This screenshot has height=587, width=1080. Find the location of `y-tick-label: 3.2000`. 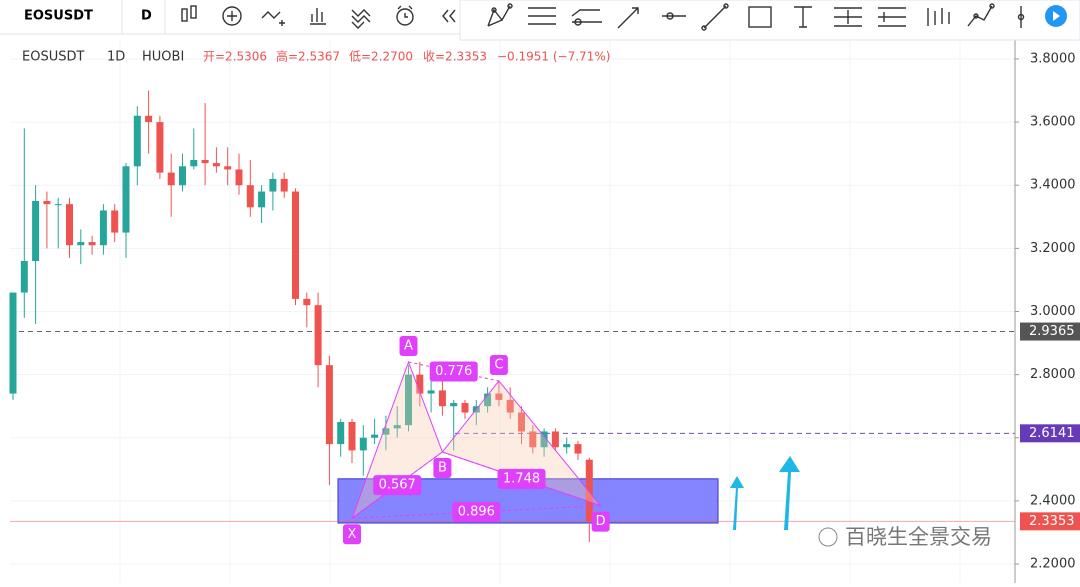

y-tick-label: 3.2000 is located at coordinates (1053, 248).